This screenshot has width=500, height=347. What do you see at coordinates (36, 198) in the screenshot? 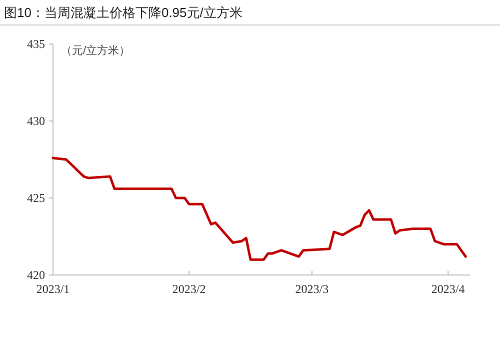
I see `y-tick-label: 425` at bounding box center [36, 198].